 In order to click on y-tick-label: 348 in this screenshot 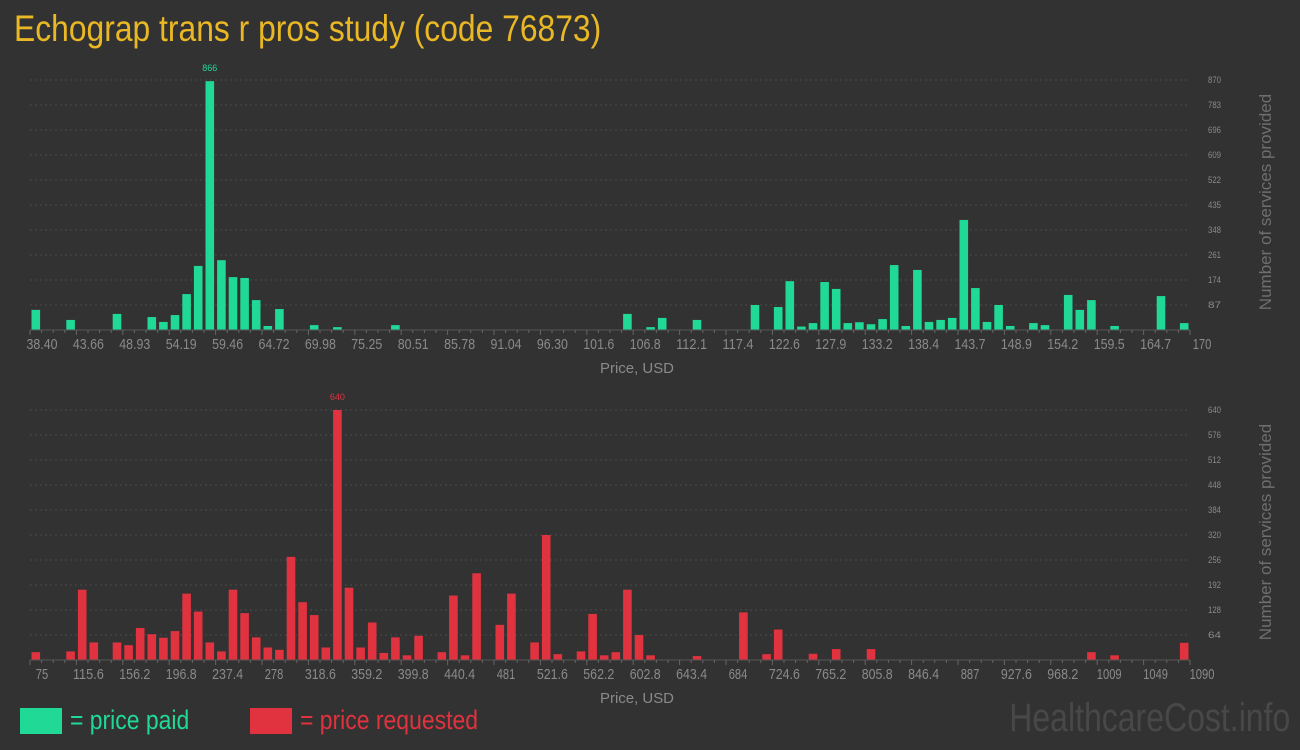, I will do `click(1214, 230)`.